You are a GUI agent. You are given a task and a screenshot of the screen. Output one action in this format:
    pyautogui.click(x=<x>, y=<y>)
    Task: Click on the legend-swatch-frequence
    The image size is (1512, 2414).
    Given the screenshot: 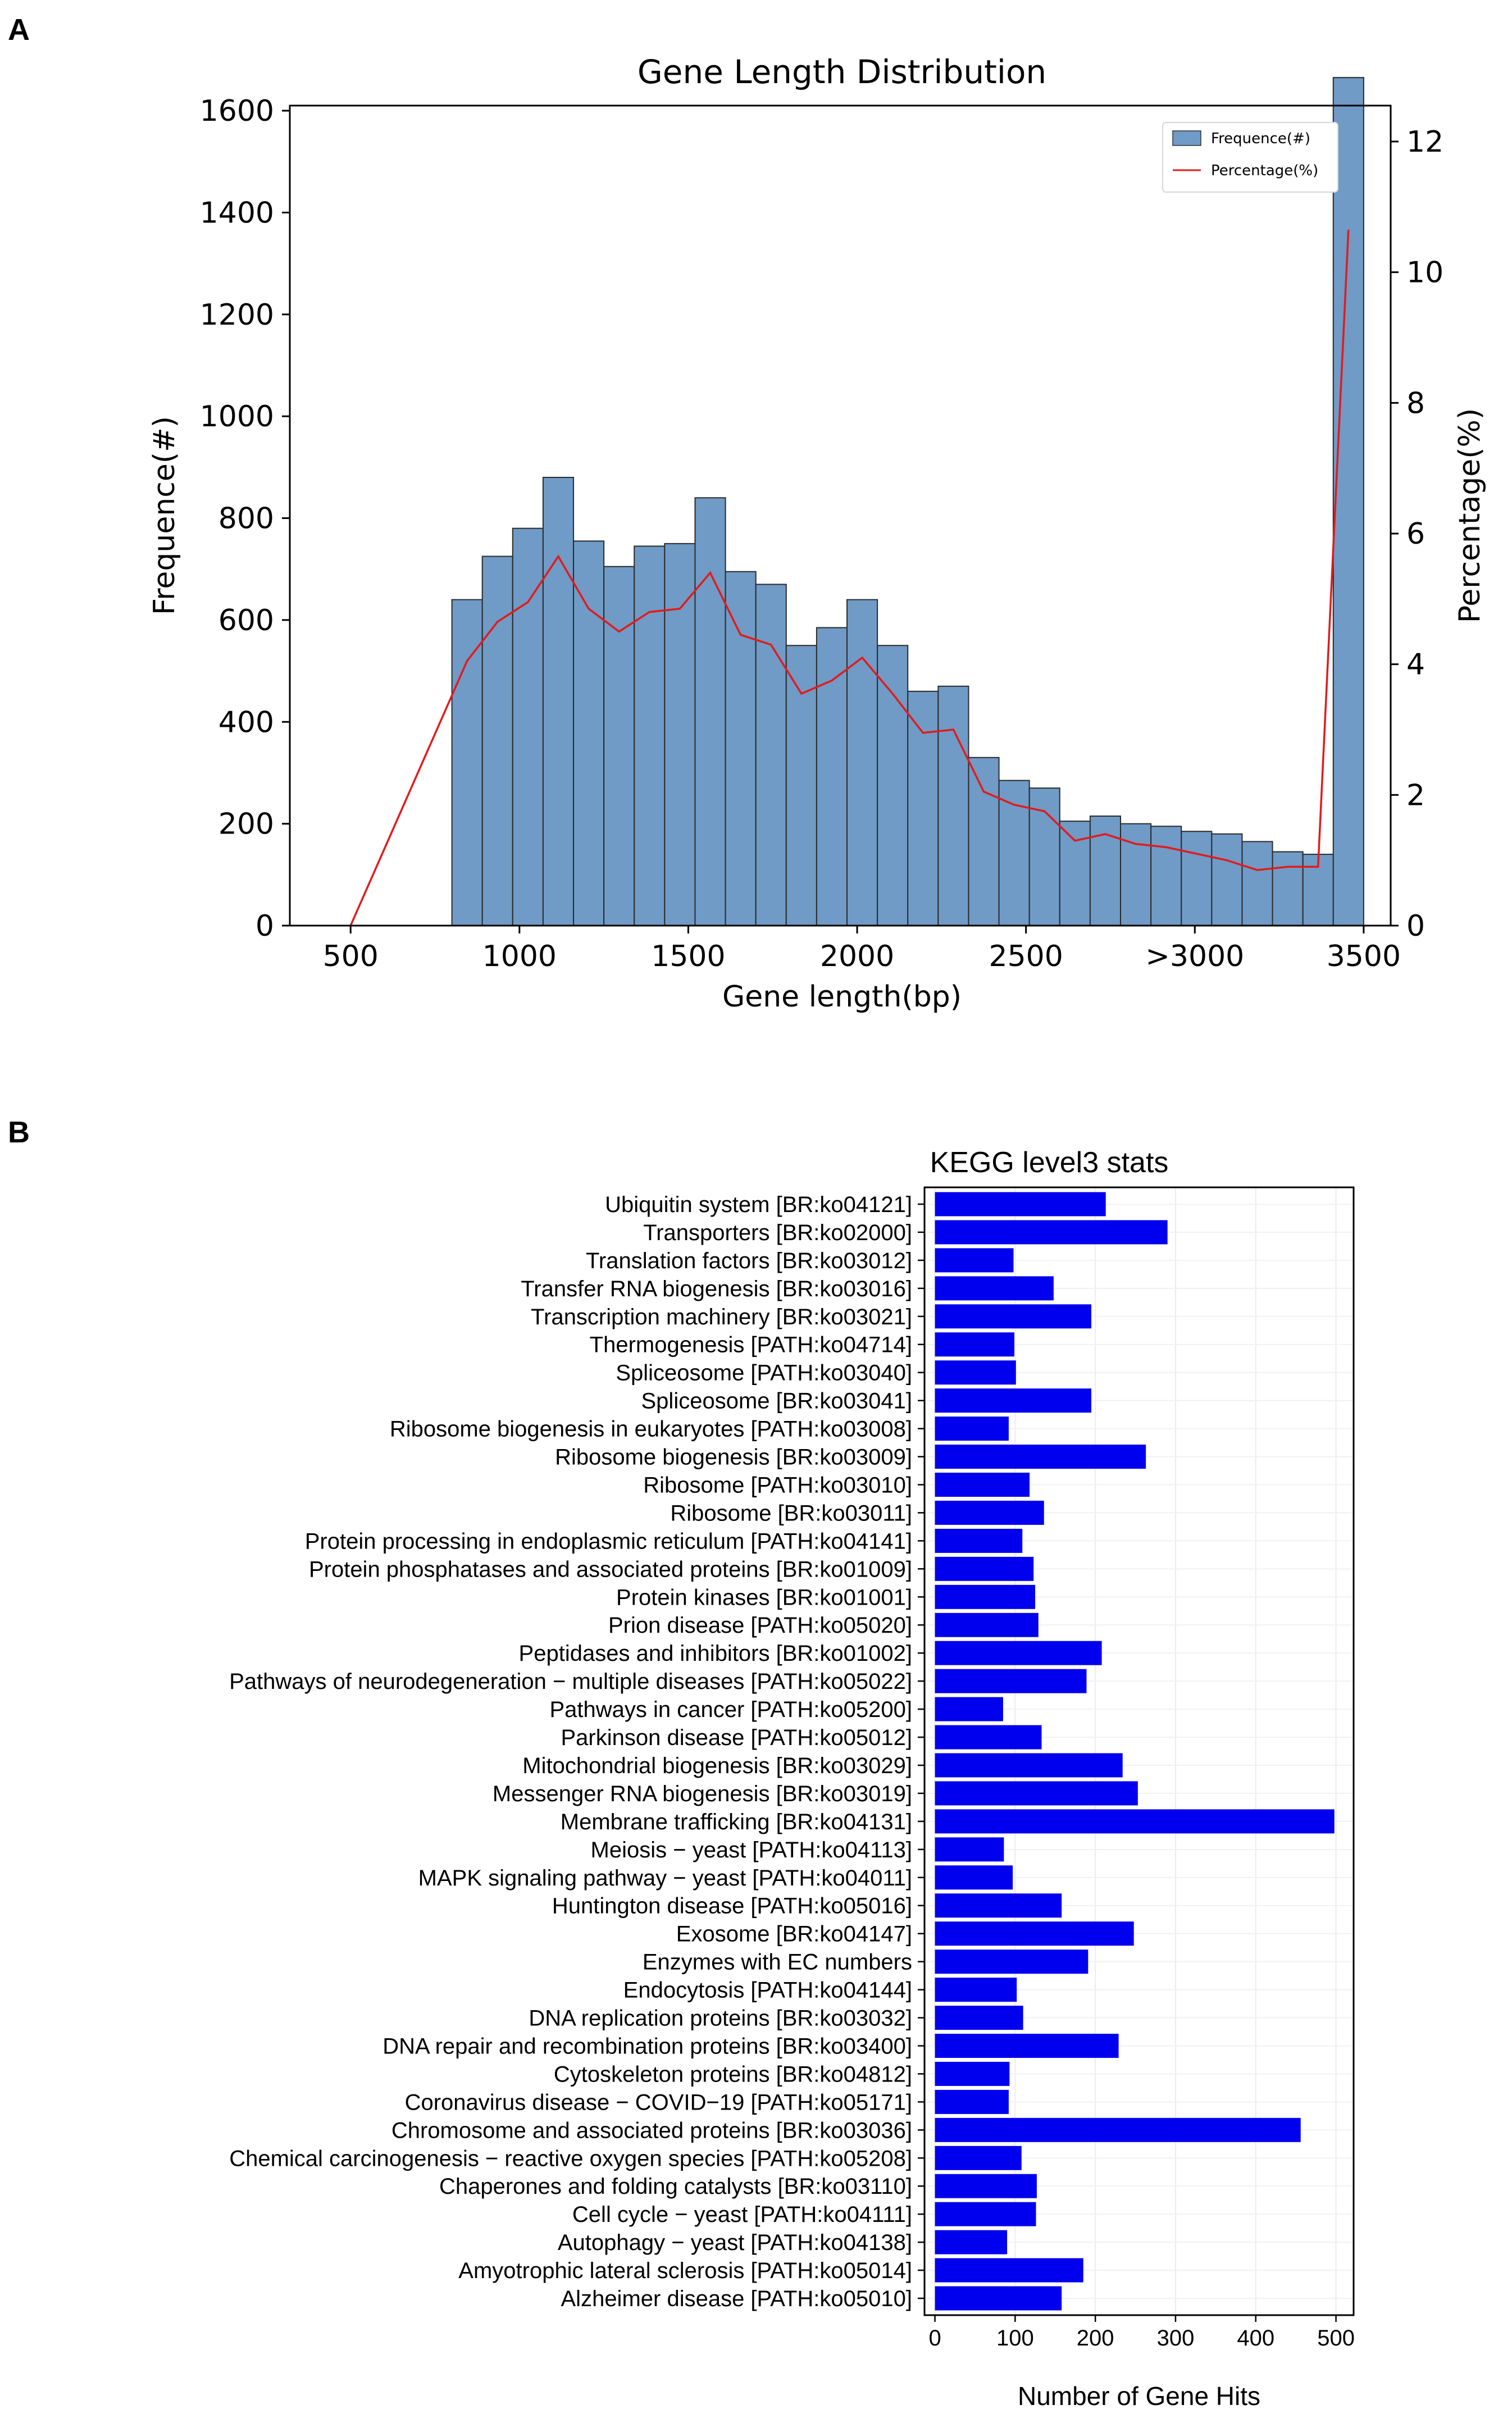 What is the action you would take?
    pyautogui.click(x=1186, y=138)
    